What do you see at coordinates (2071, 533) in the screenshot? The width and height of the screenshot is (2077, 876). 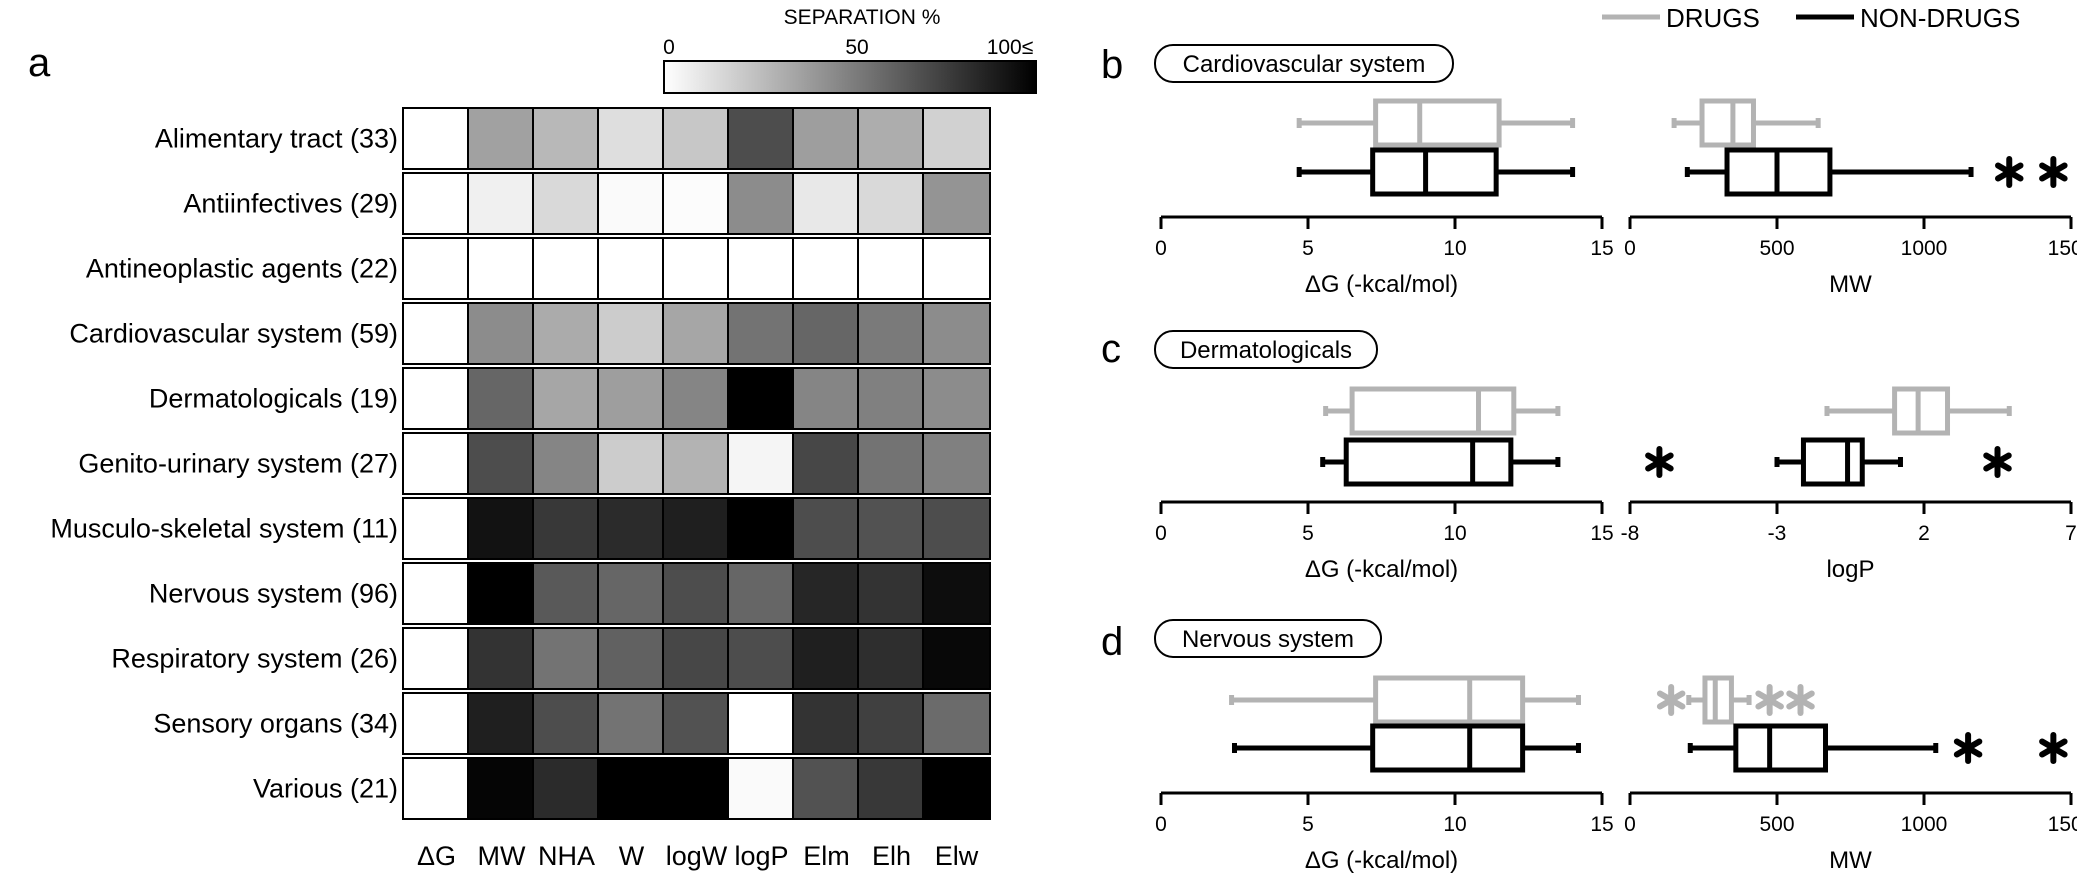 I see `x-tick-label: 7` at bounding box center [2071, 533].